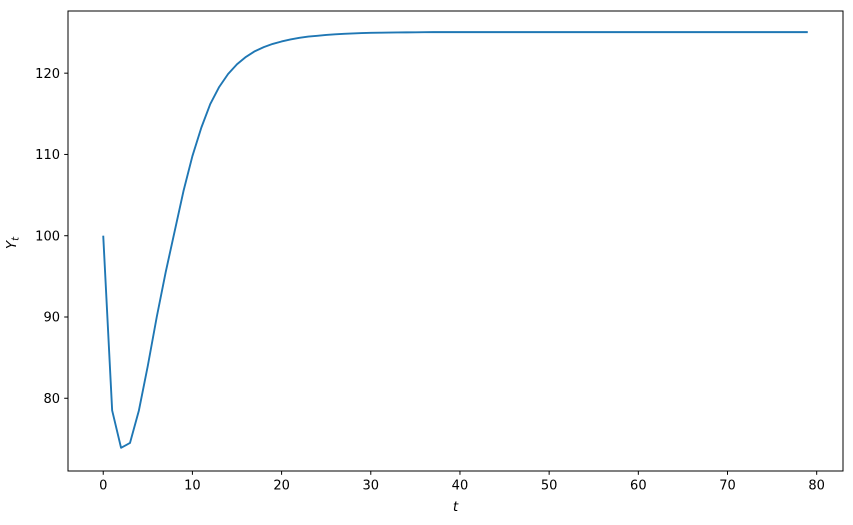 This screenshot has height=525, width=853. I want to click on y-tick-label: 80, so click(51, 399).